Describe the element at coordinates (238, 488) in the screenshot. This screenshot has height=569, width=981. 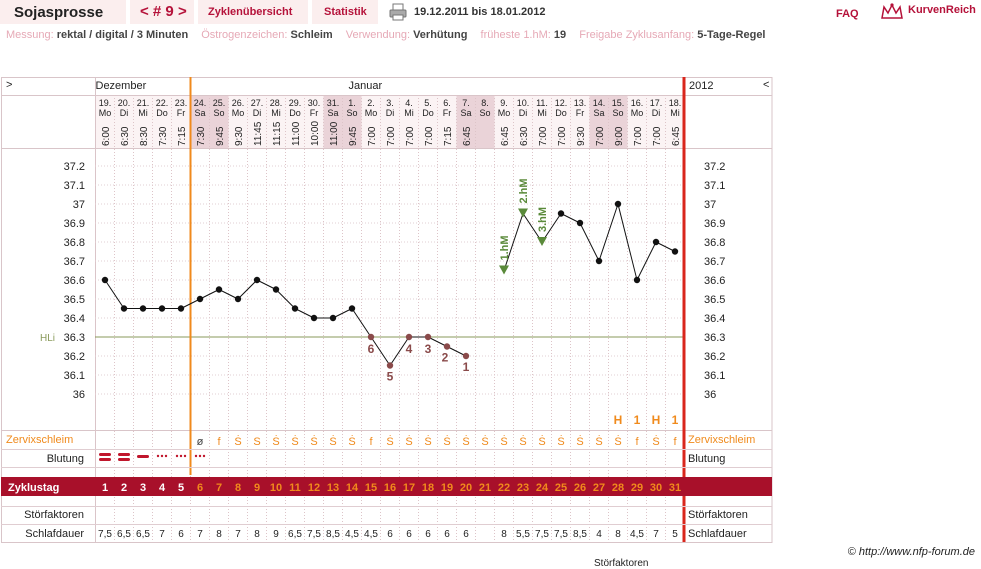
I see `cycle-day-7: 8` at that location.